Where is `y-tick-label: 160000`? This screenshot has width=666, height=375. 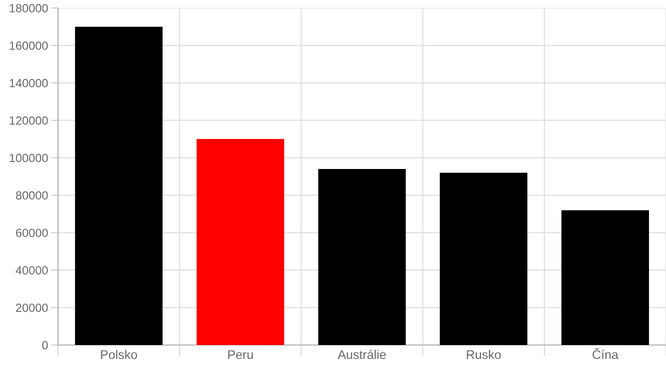 y-tick-label: 160000 is located at coordinates (29, 45).